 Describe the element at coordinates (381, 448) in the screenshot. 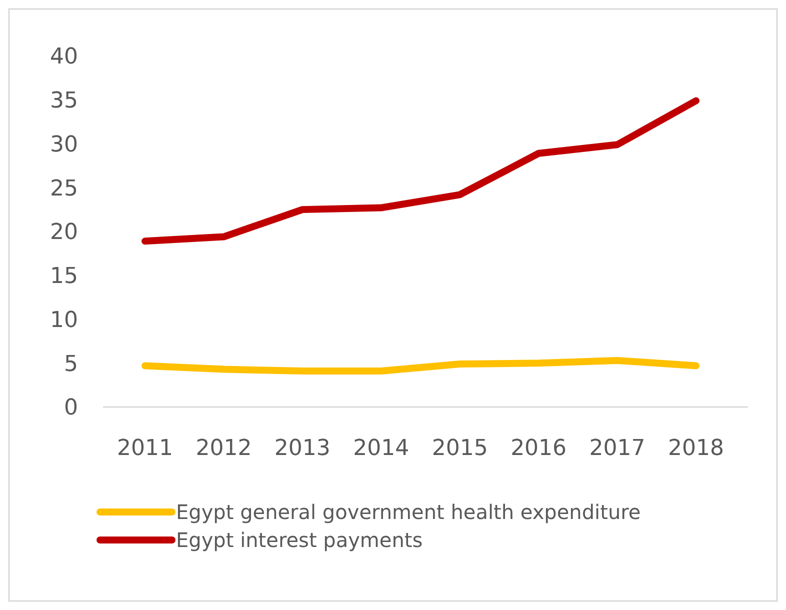

I see `x-tick-label: 2014` at that location.